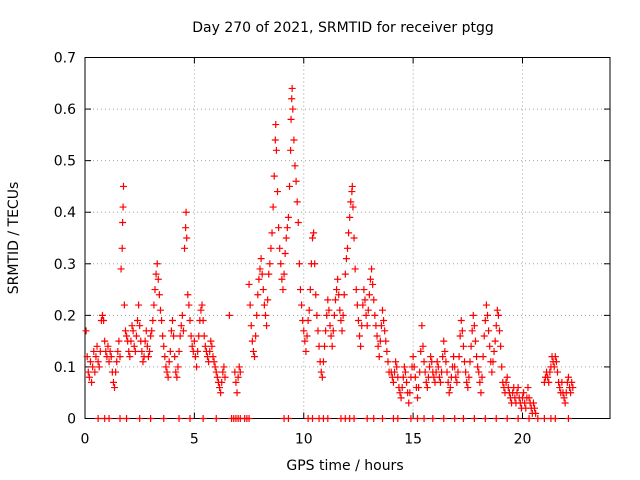 The height and width of the screenshot is (480, 640). Describe the element at coordinates (65, 213) in the screenshot. I see `y-tick-label: 0.4` at that location.